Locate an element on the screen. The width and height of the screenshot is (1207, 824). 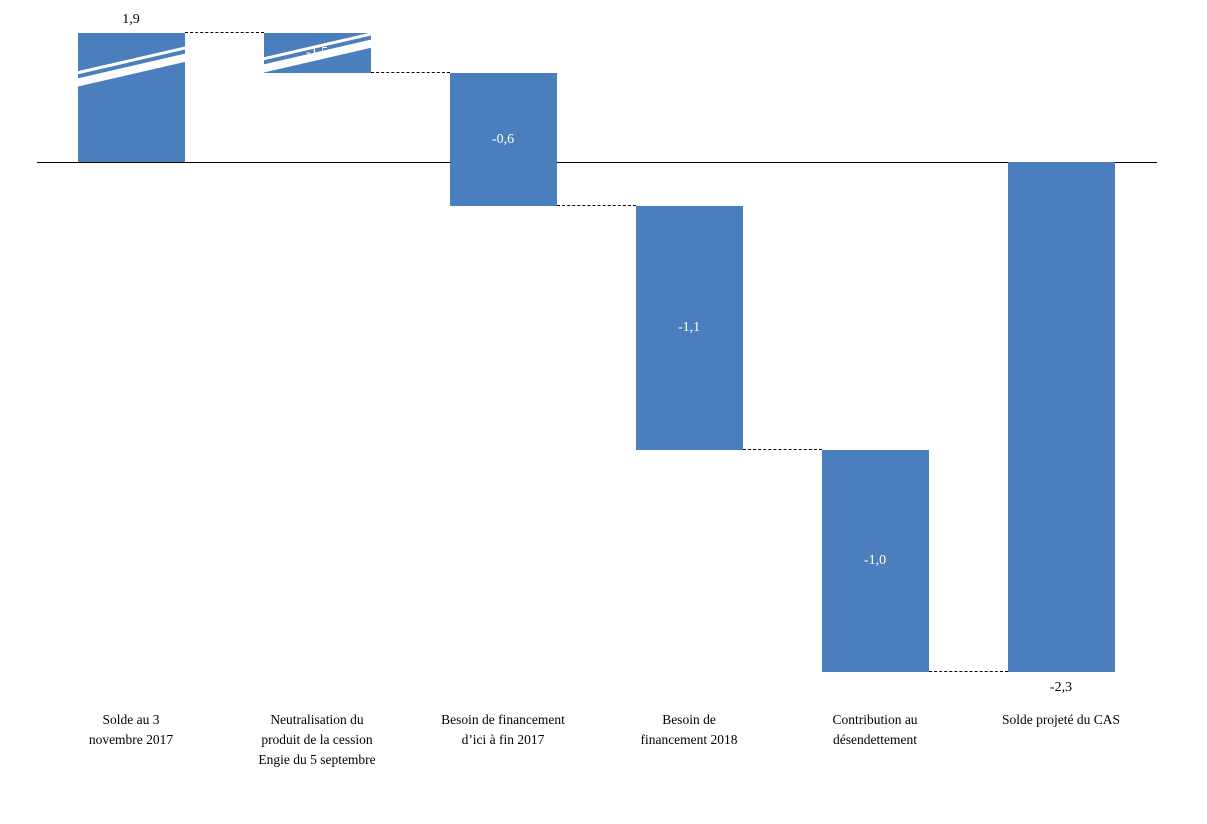
category-label-1: Solde au 3 novembre 2017 is located at coordinates (131, 730).